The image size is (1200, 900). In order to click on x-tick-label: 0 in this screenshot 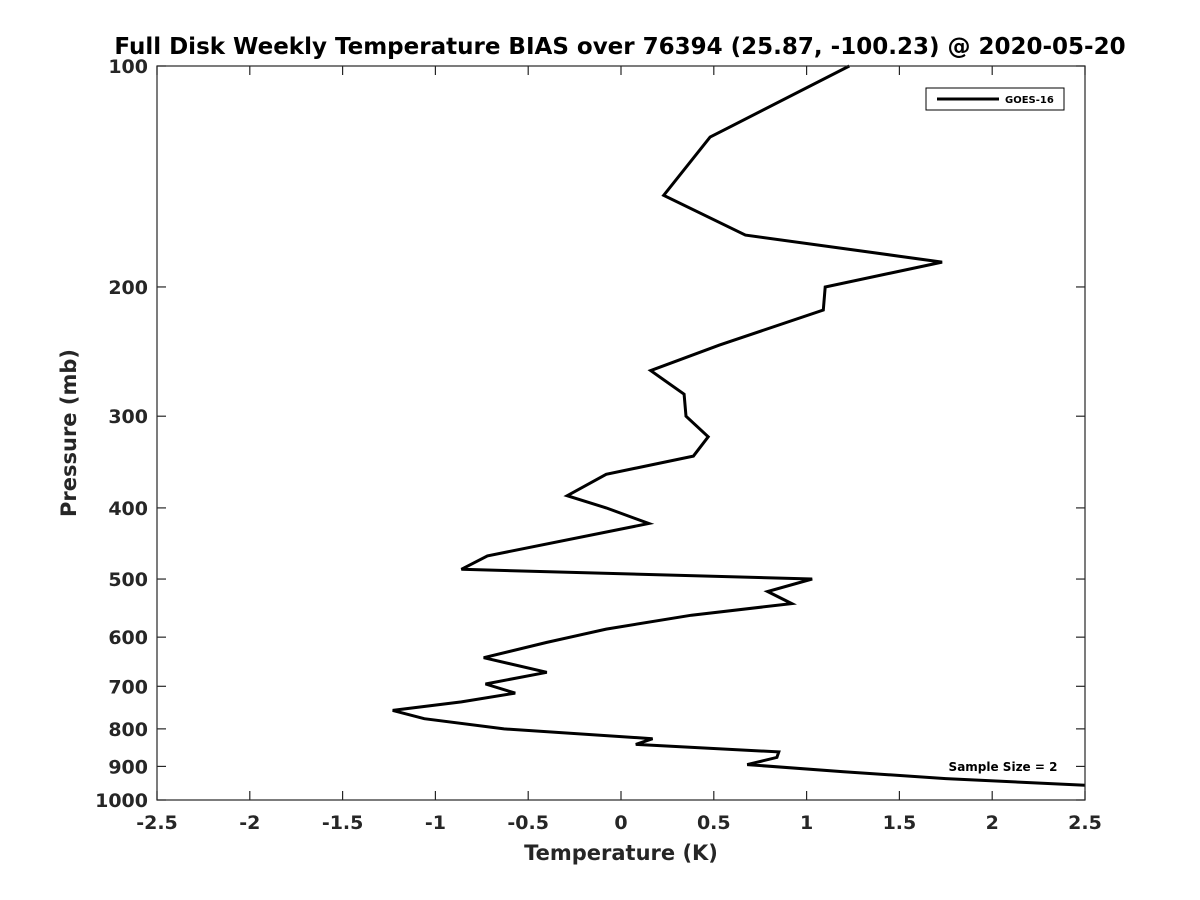, I will do `click(620, 823)`.